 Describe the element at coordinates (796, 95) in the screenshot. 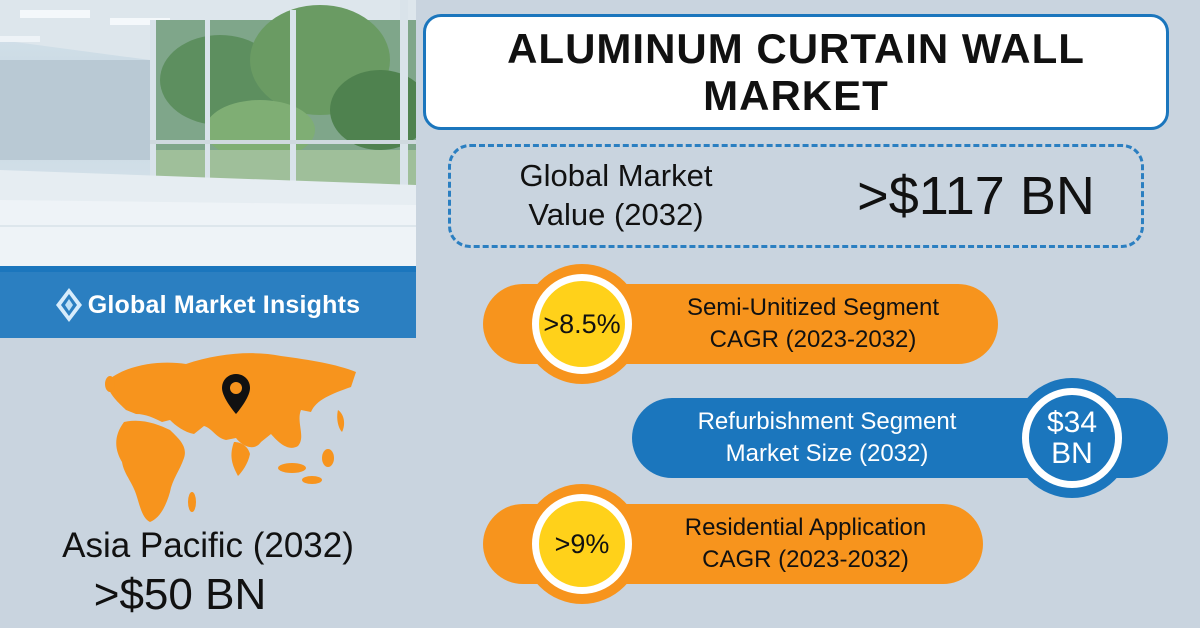

I see `title-line-2: MARKET` at that location.